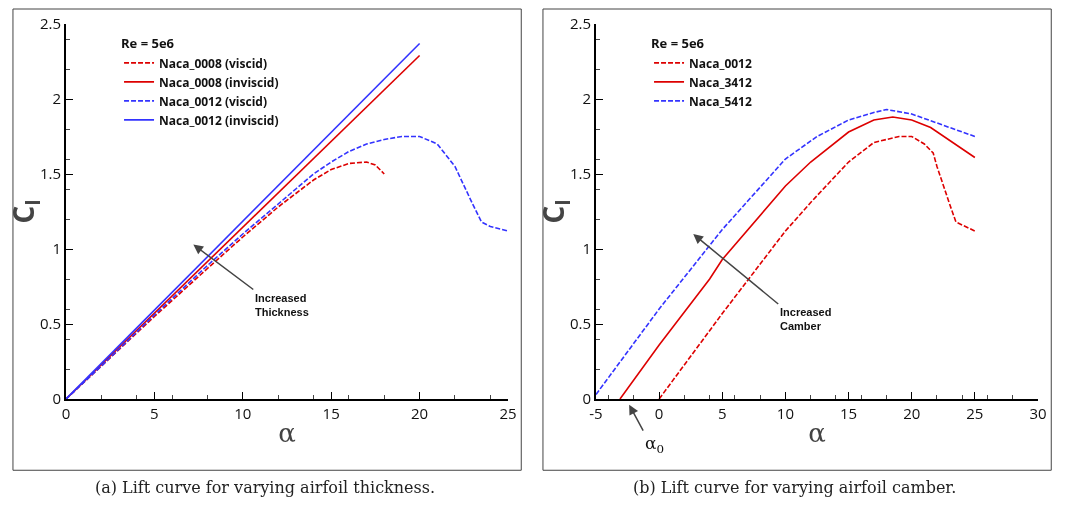  Describe the element at coordinates (1038, 413) in the screenshot. I see `x-tick-label: 30` at that location.